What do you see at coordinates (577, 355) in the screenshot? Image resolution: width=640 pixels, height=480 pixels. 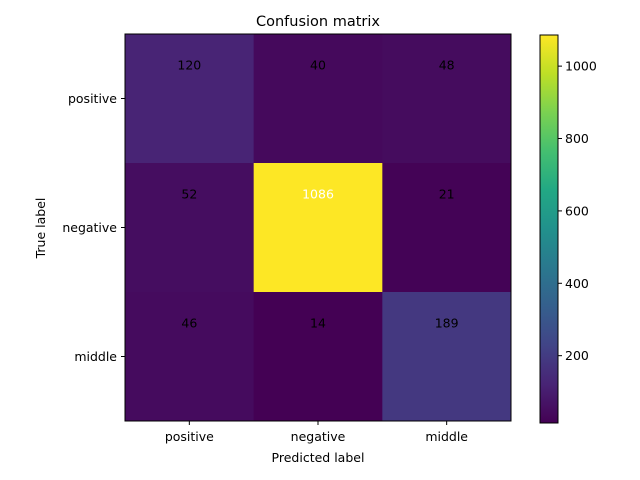 I see `colorbar-tick-label: 200` at bounding box center [577, 355].